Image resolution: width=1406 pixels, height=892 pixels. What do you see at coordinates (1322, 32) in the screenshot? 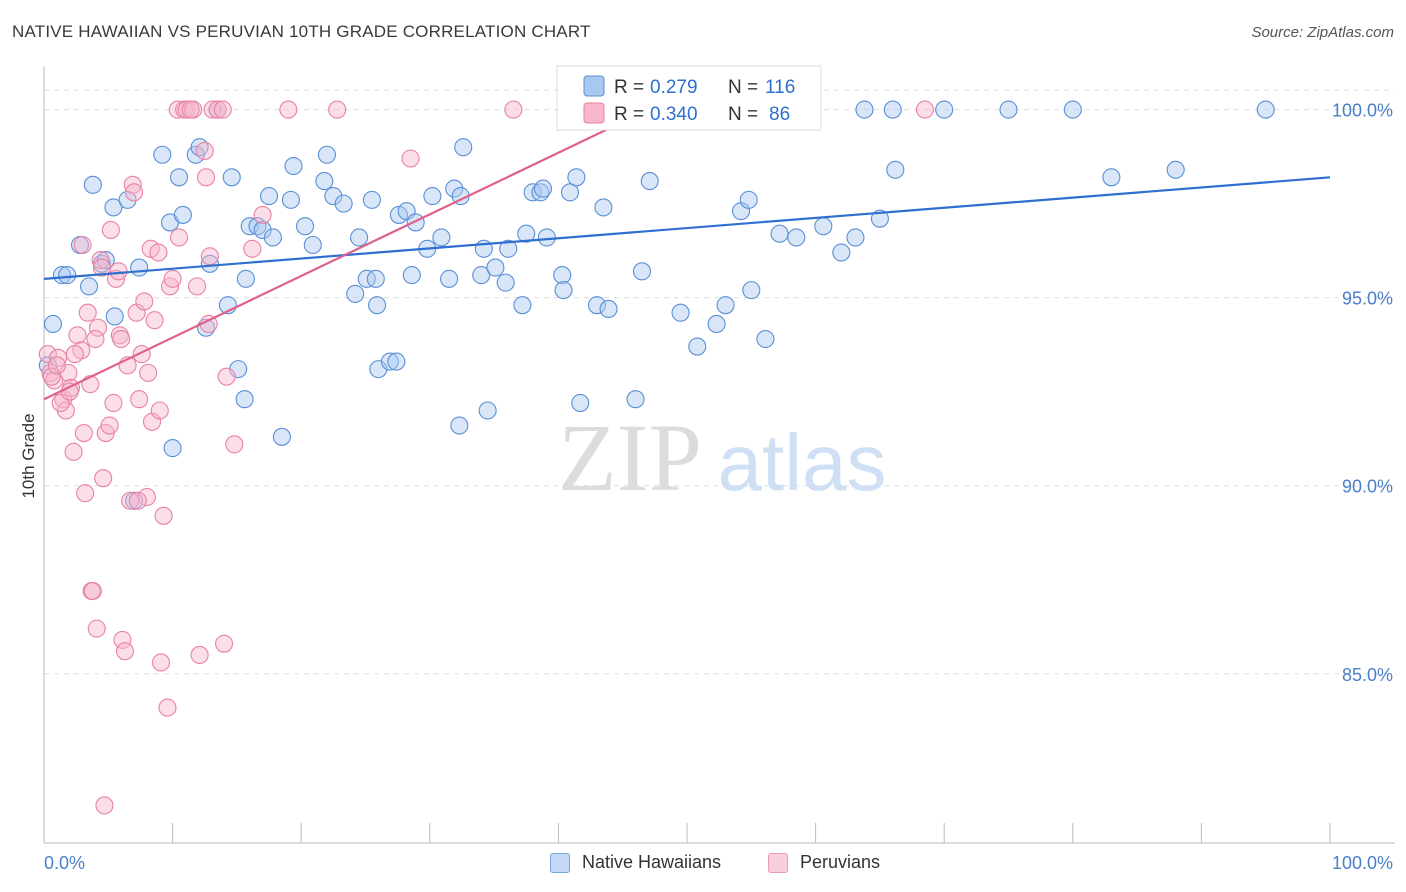
I see `chart-source: Source: ZipAtlas.com` at bounding box center [1322, 32].